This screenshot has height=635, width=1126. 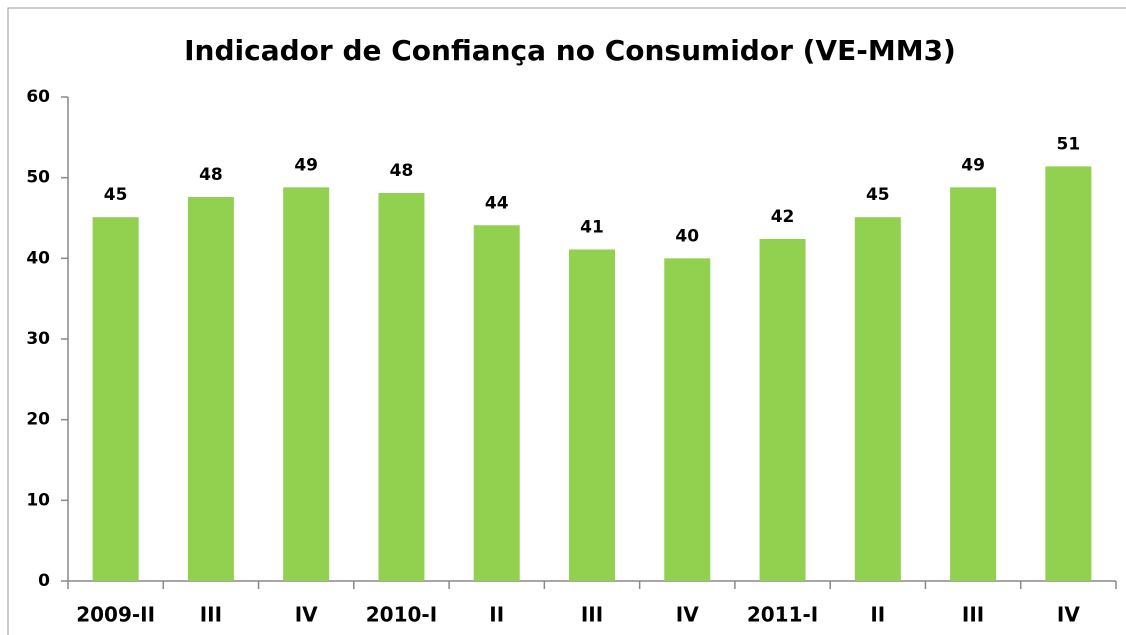 What do you see at coordinates (38, 97) in the screenshot?
I see `y-tick-label: 60` at bounding box center [38, 97].